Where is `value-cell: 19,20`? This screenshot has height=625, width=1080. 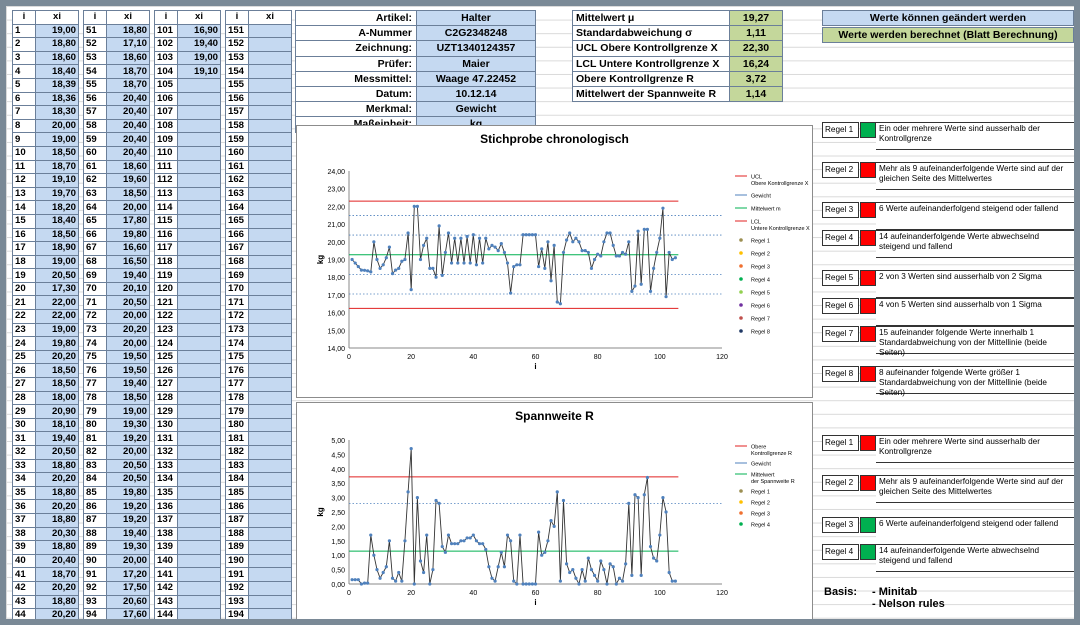 value-cell: 19,20 is located at coordinates (128, 438).